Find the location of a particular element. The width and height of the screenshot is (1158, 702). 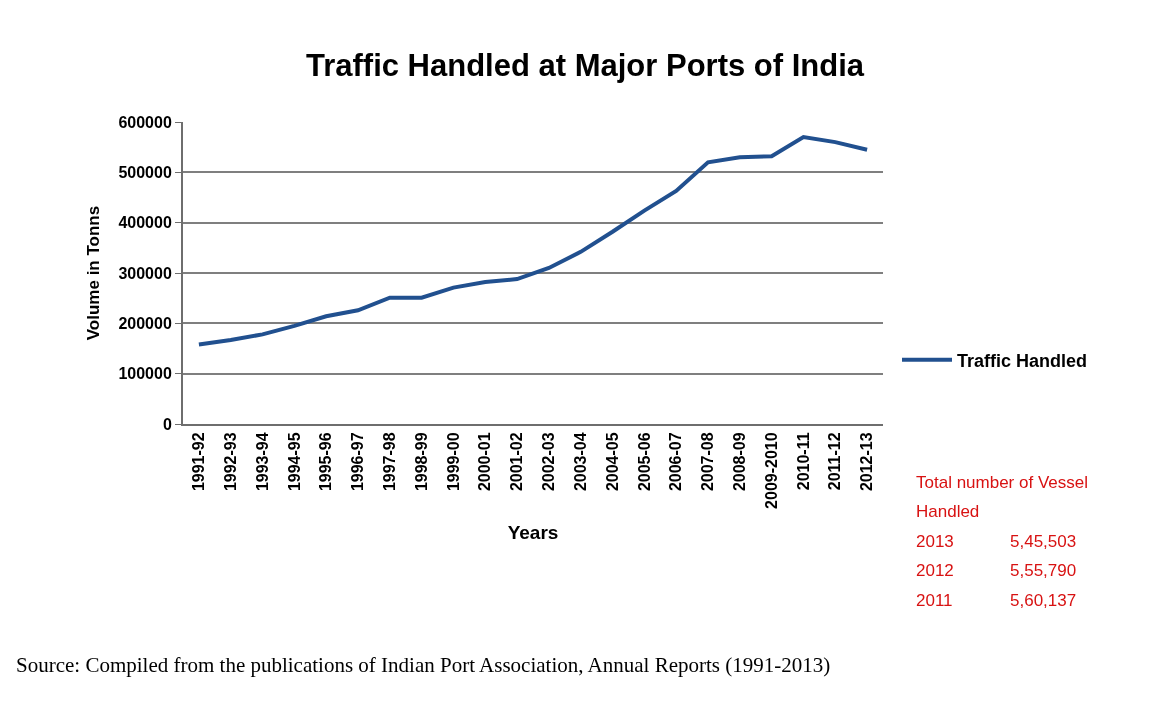

y-tick-label: 400000 is located at coordinates (145, 223).